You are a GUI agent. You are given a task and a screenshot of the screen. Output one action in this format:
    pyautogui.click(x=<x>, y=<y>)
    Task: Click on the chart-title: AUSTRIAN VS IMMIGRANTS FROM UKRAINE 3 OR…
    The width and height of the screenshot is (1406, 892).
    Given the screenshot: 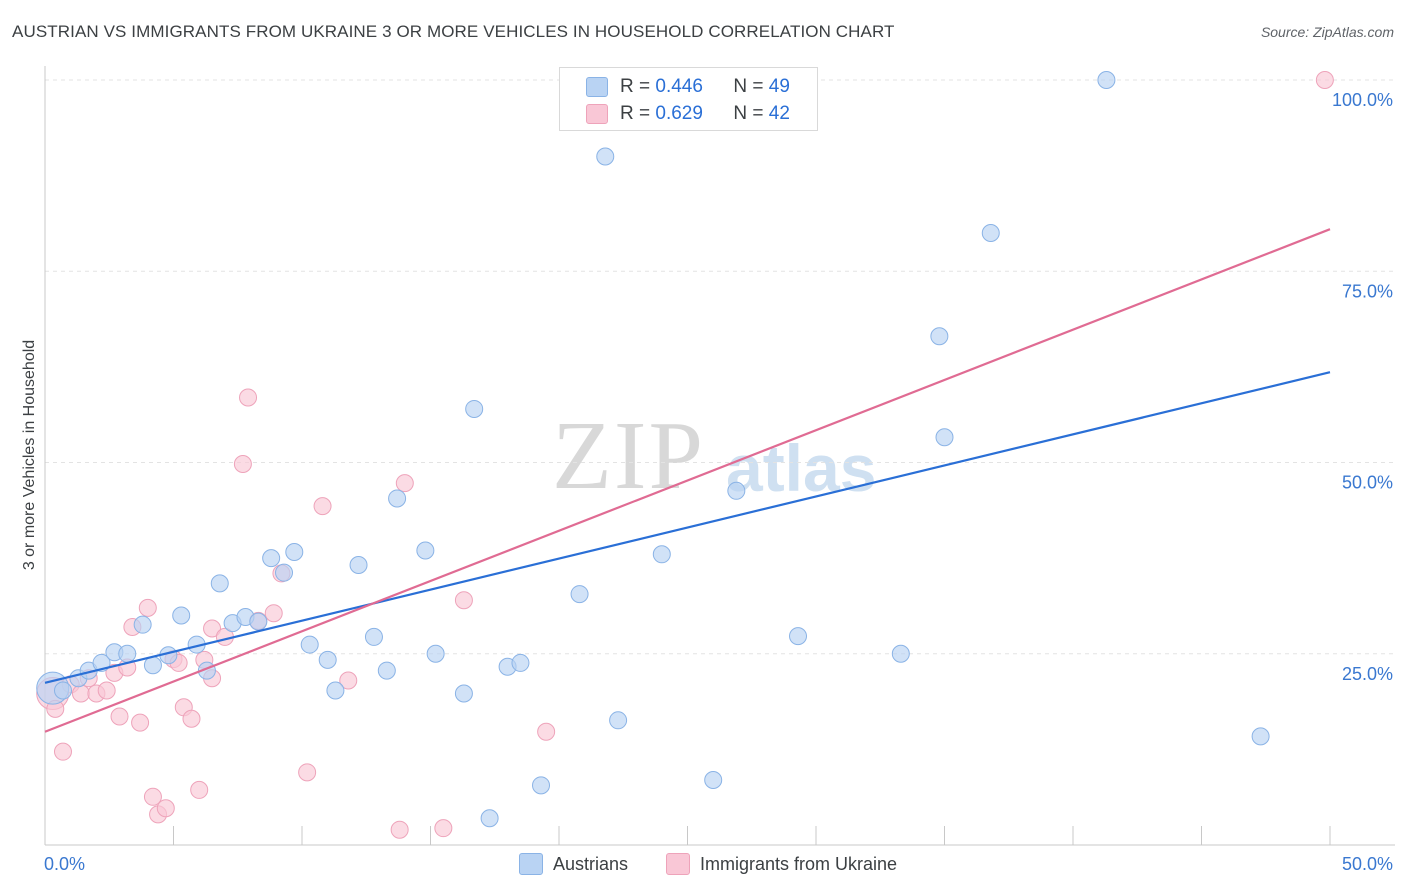 What is the action you would take?
    pyautogui.click(x=453, y=31)
    